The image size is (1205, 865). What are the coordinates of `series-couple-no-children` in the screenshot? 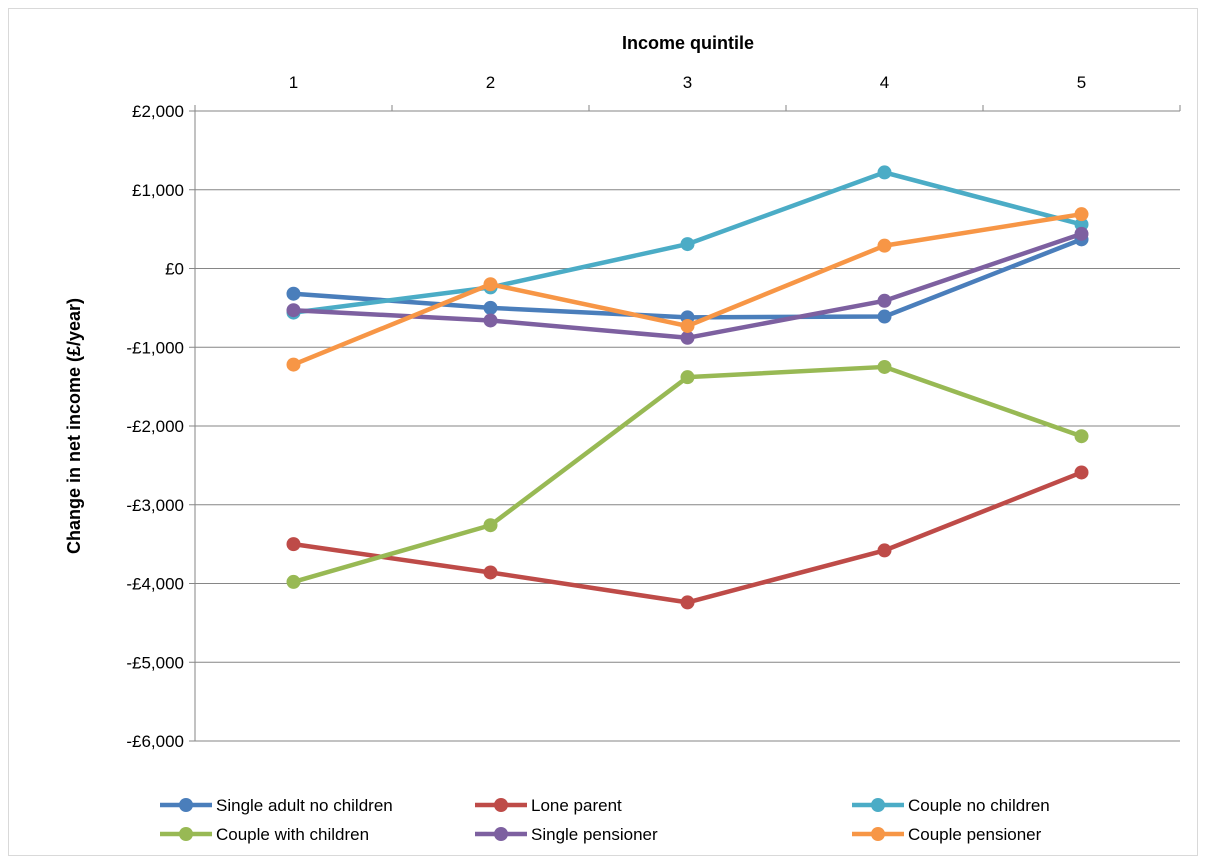 It's located at (687, 242).